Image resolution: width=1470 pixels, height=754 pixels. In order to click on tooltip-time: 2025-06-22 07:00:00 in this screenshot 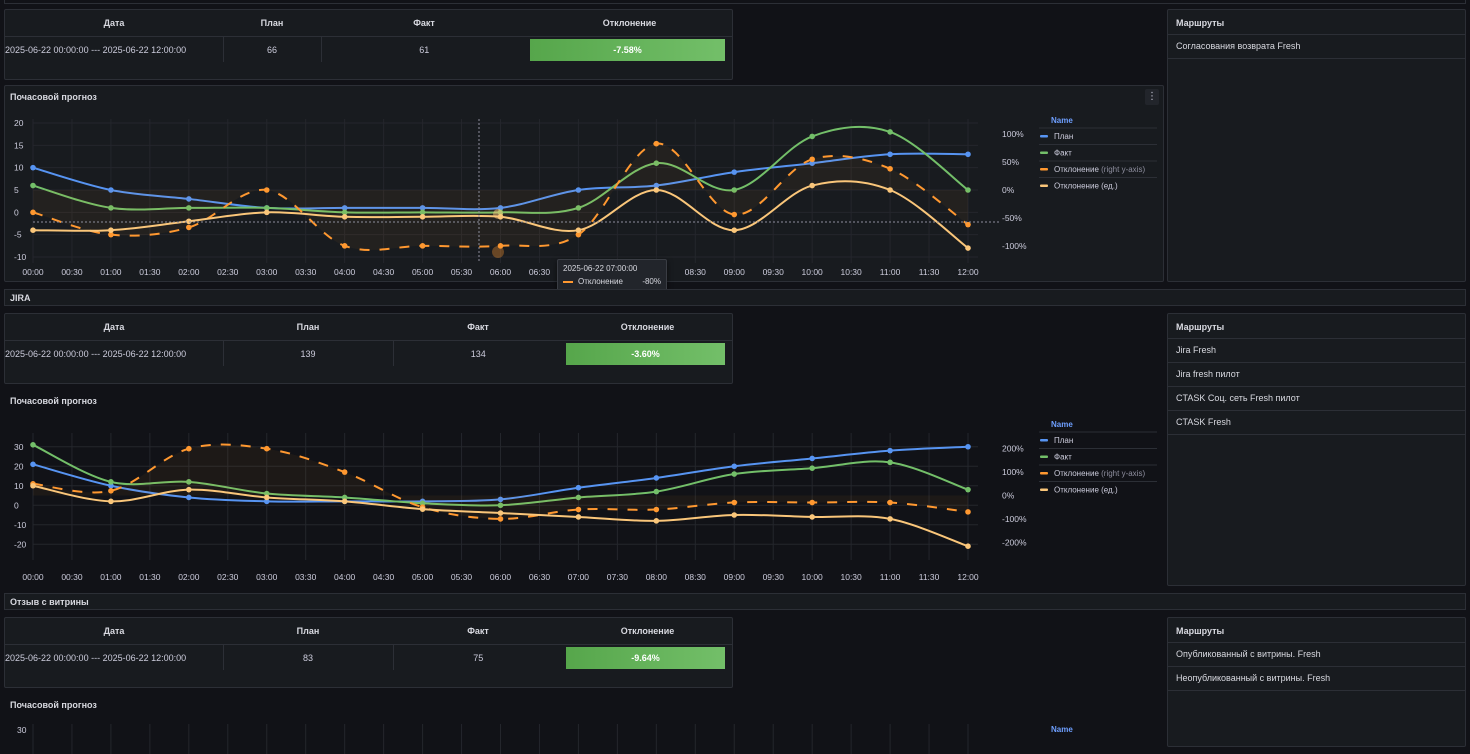, I will do `click(600, 268)`.